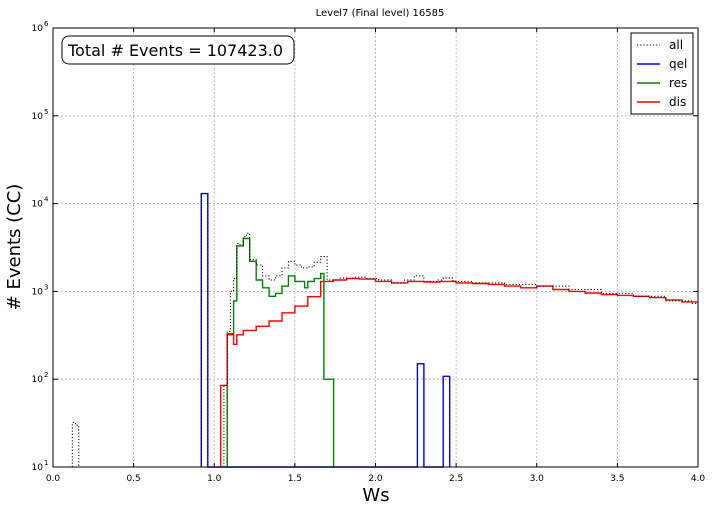 The width and height of the screenshot is (713, 512). I want to click on x-tick-label: 3.5, so click(617, 479).